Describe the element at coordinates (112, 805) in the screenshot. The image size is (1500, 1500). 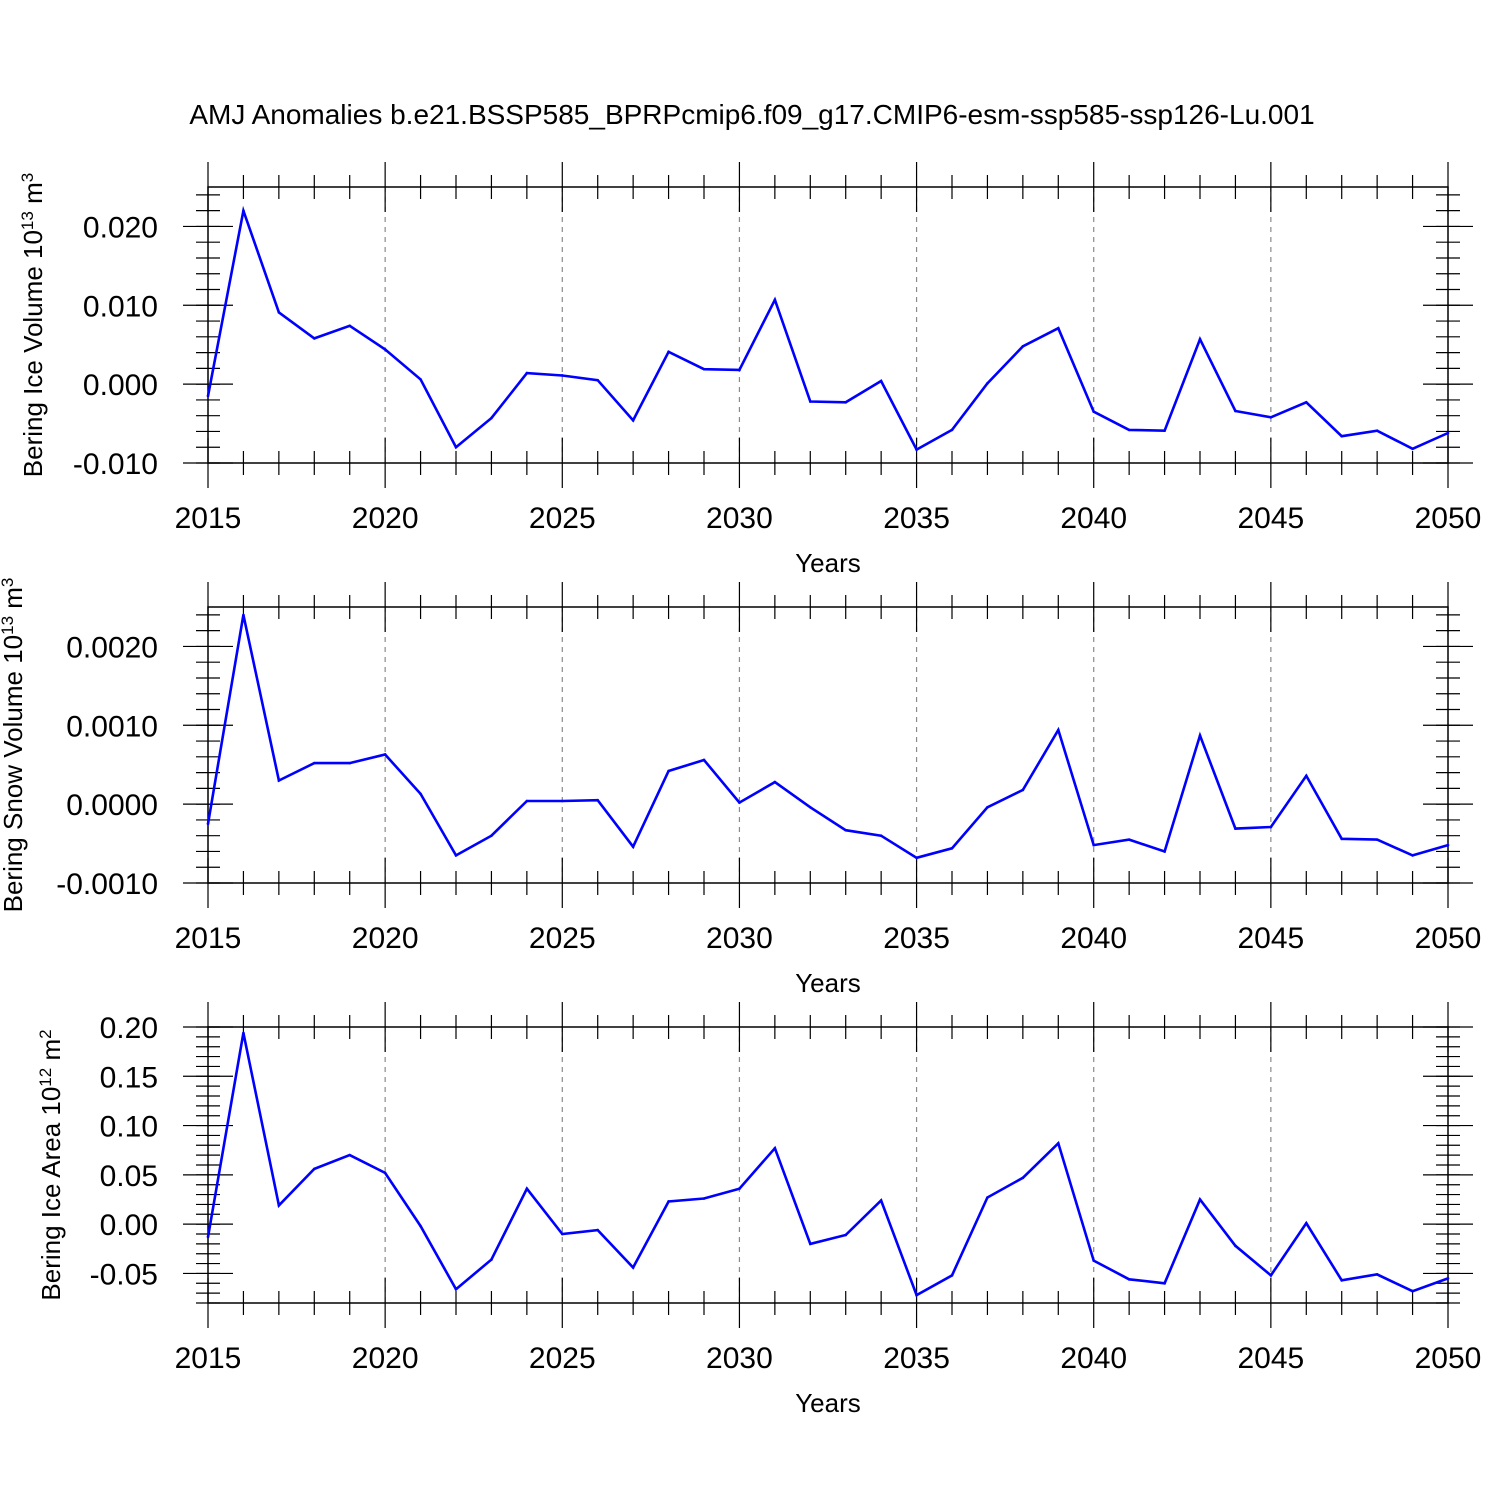
I see `y-tick-label: 0.0000` at that location.